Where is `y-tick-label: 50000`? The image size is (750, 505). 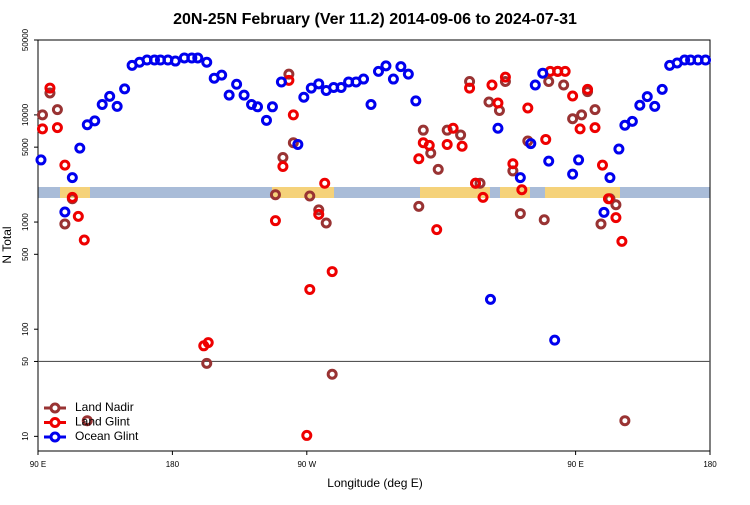 y-tick-label: 50000 is located at coordinates (25, 39).